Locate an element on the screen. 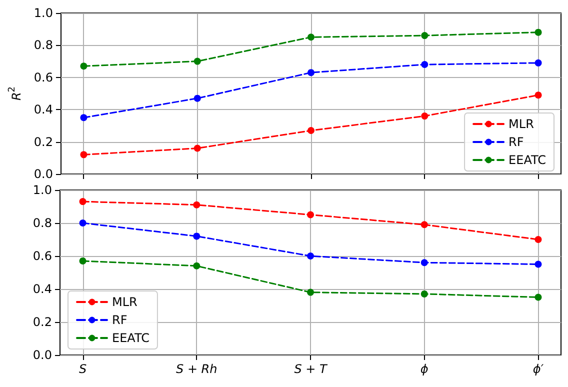  y-axis-title: R2 is located at coordinates (16, 93).